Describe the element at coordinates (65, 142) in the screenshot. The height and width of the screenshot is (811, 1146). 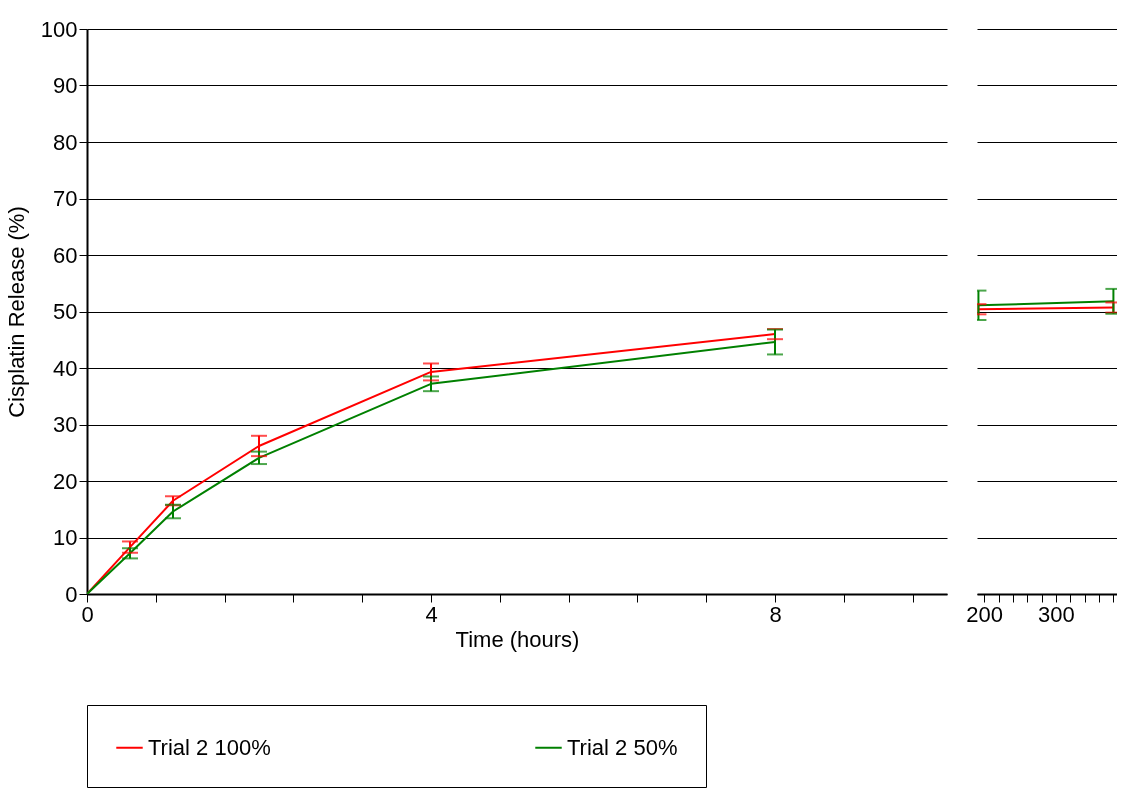
I see `y-tick-label: 80` at that location.